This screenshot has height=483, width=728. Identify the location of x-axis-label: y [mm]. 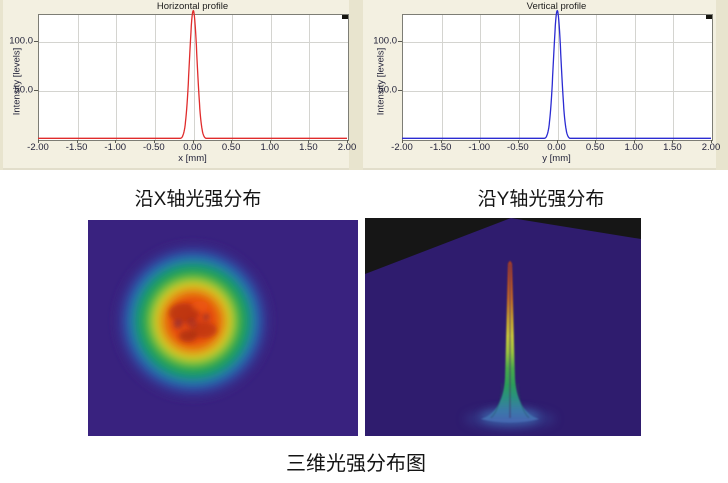
(556, 158).